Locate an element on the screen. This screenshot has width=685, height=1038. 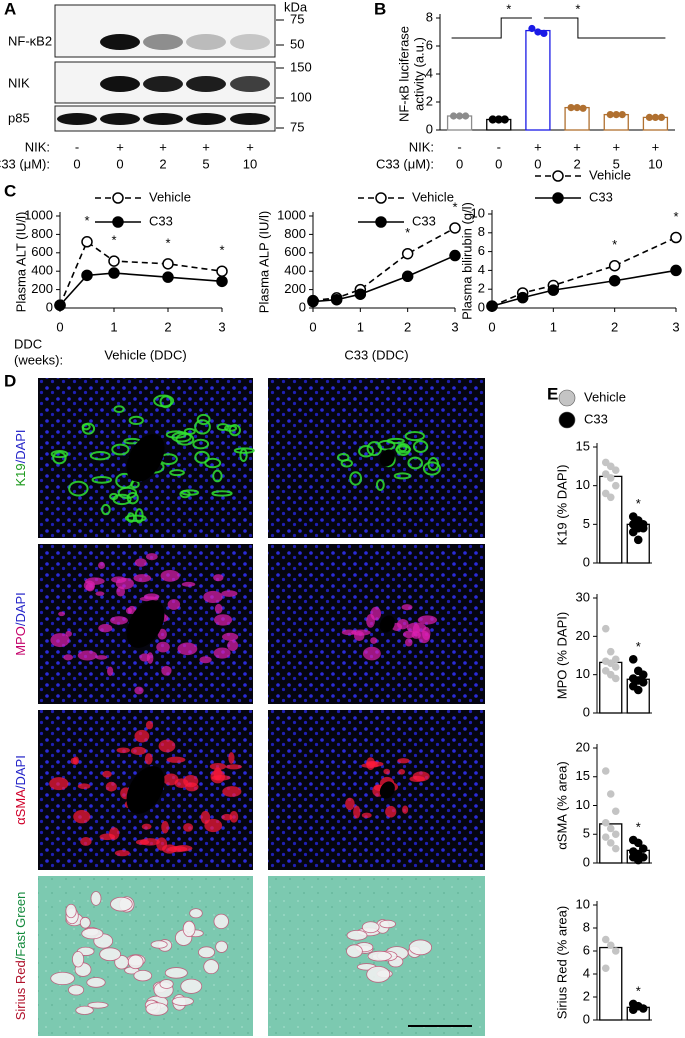
y-tick-label: 400 is located at coordinates (42, 270).